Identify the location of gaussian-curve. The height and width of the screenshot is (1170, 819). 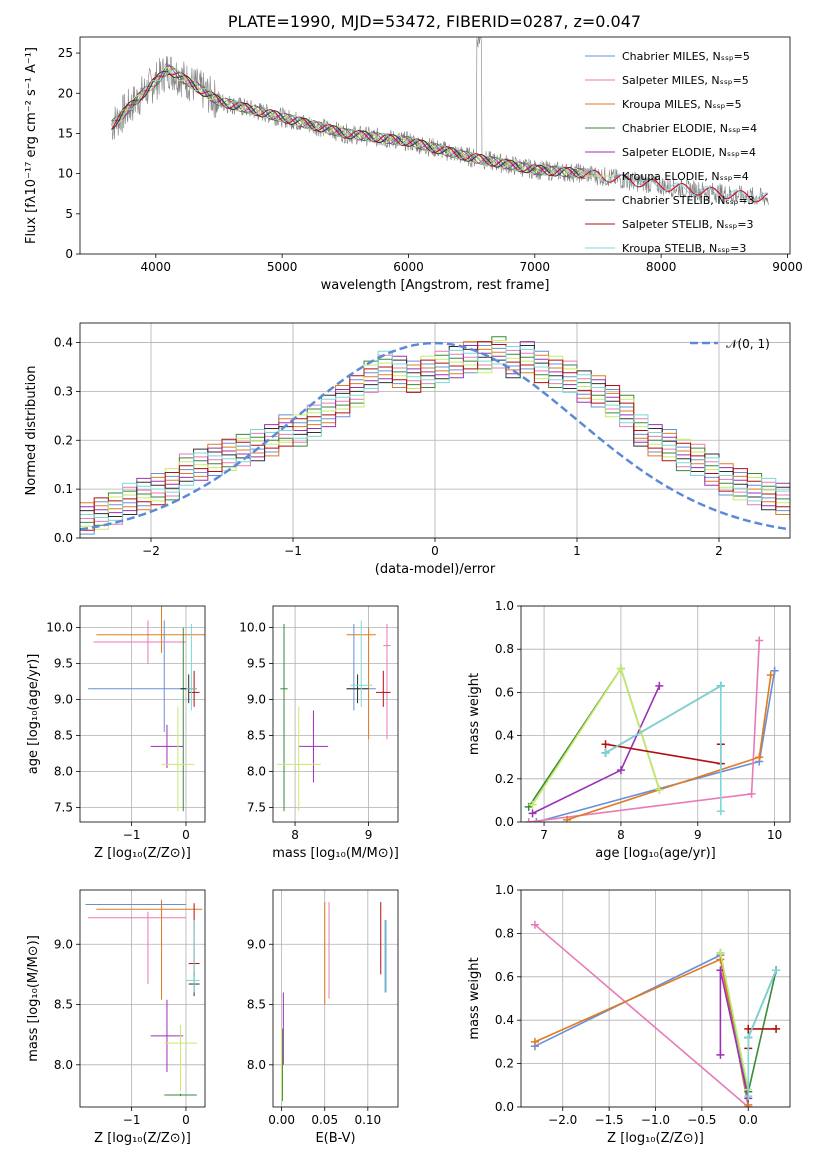
(435, 436).